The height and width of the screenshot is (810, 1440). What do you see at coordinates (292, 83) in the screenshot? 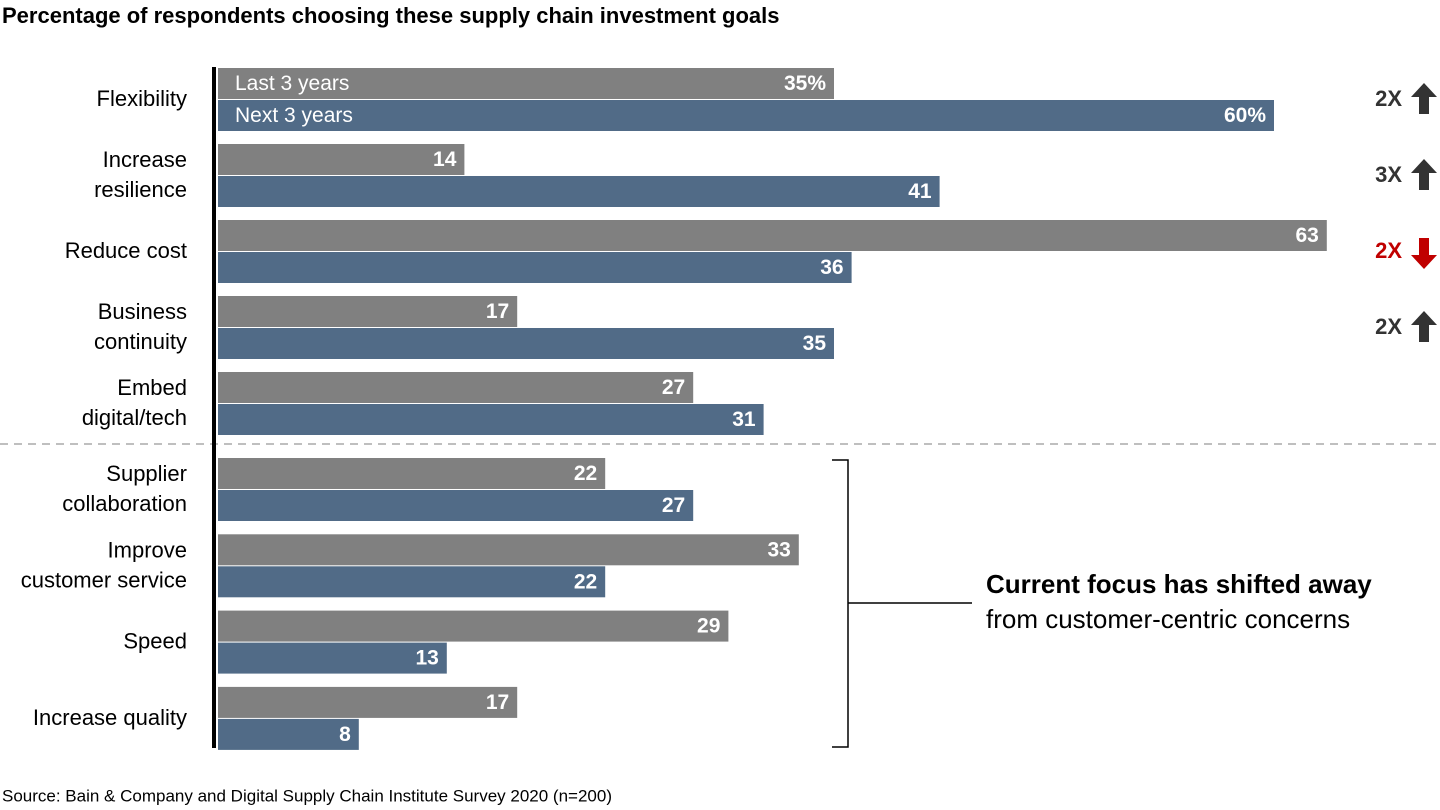
I see `legend-label: Last 3 years` at bounding box center [292, 83].